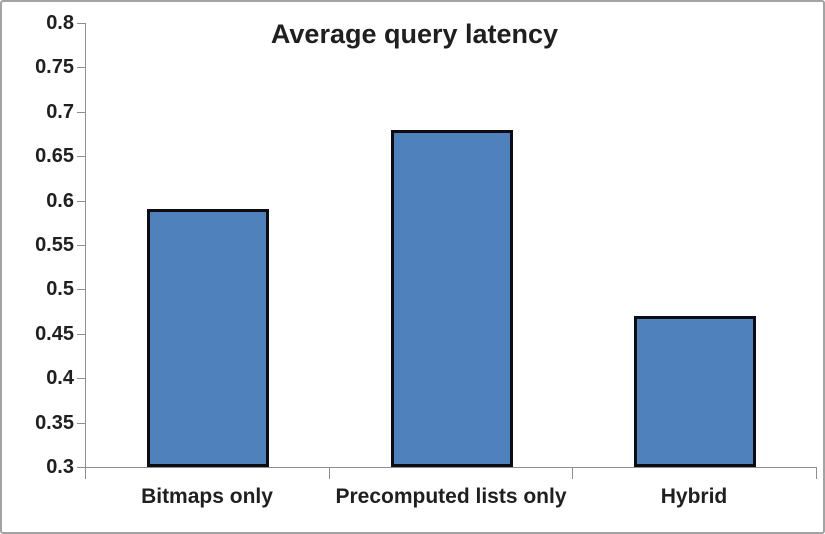 The width and height of the screenshot is (825, 534). I want to click on y-axis-tick-label: 0.55, so click(54, 245).